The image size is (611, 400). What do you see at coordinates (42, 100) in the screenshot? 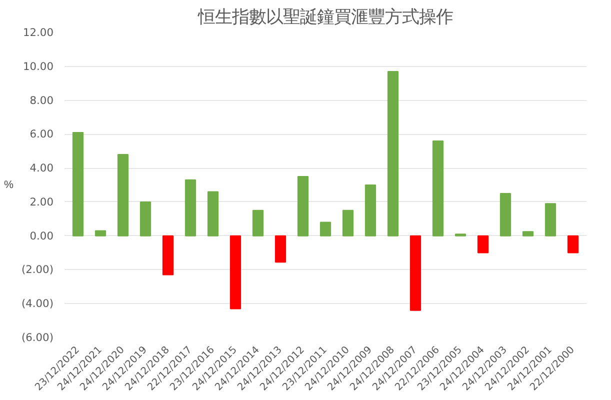
I see `y-tick-label: 8.00` at bounding box center [42, 100].